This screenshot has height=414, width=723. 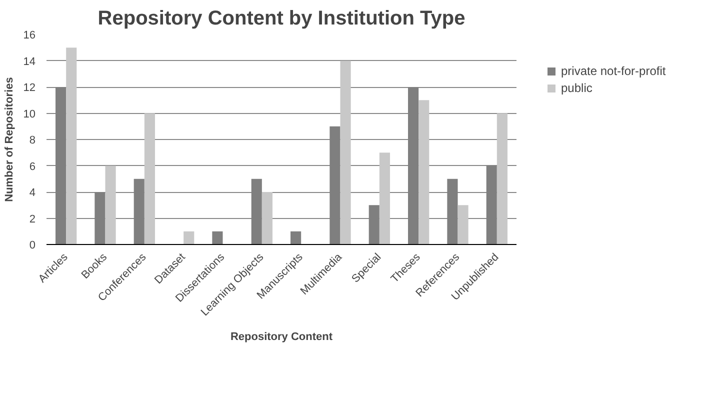 What do you see at coordinates (281, 336) in the screenshot?
I see `x-axis-title: Repository Content` at bounding box center [281, 336].